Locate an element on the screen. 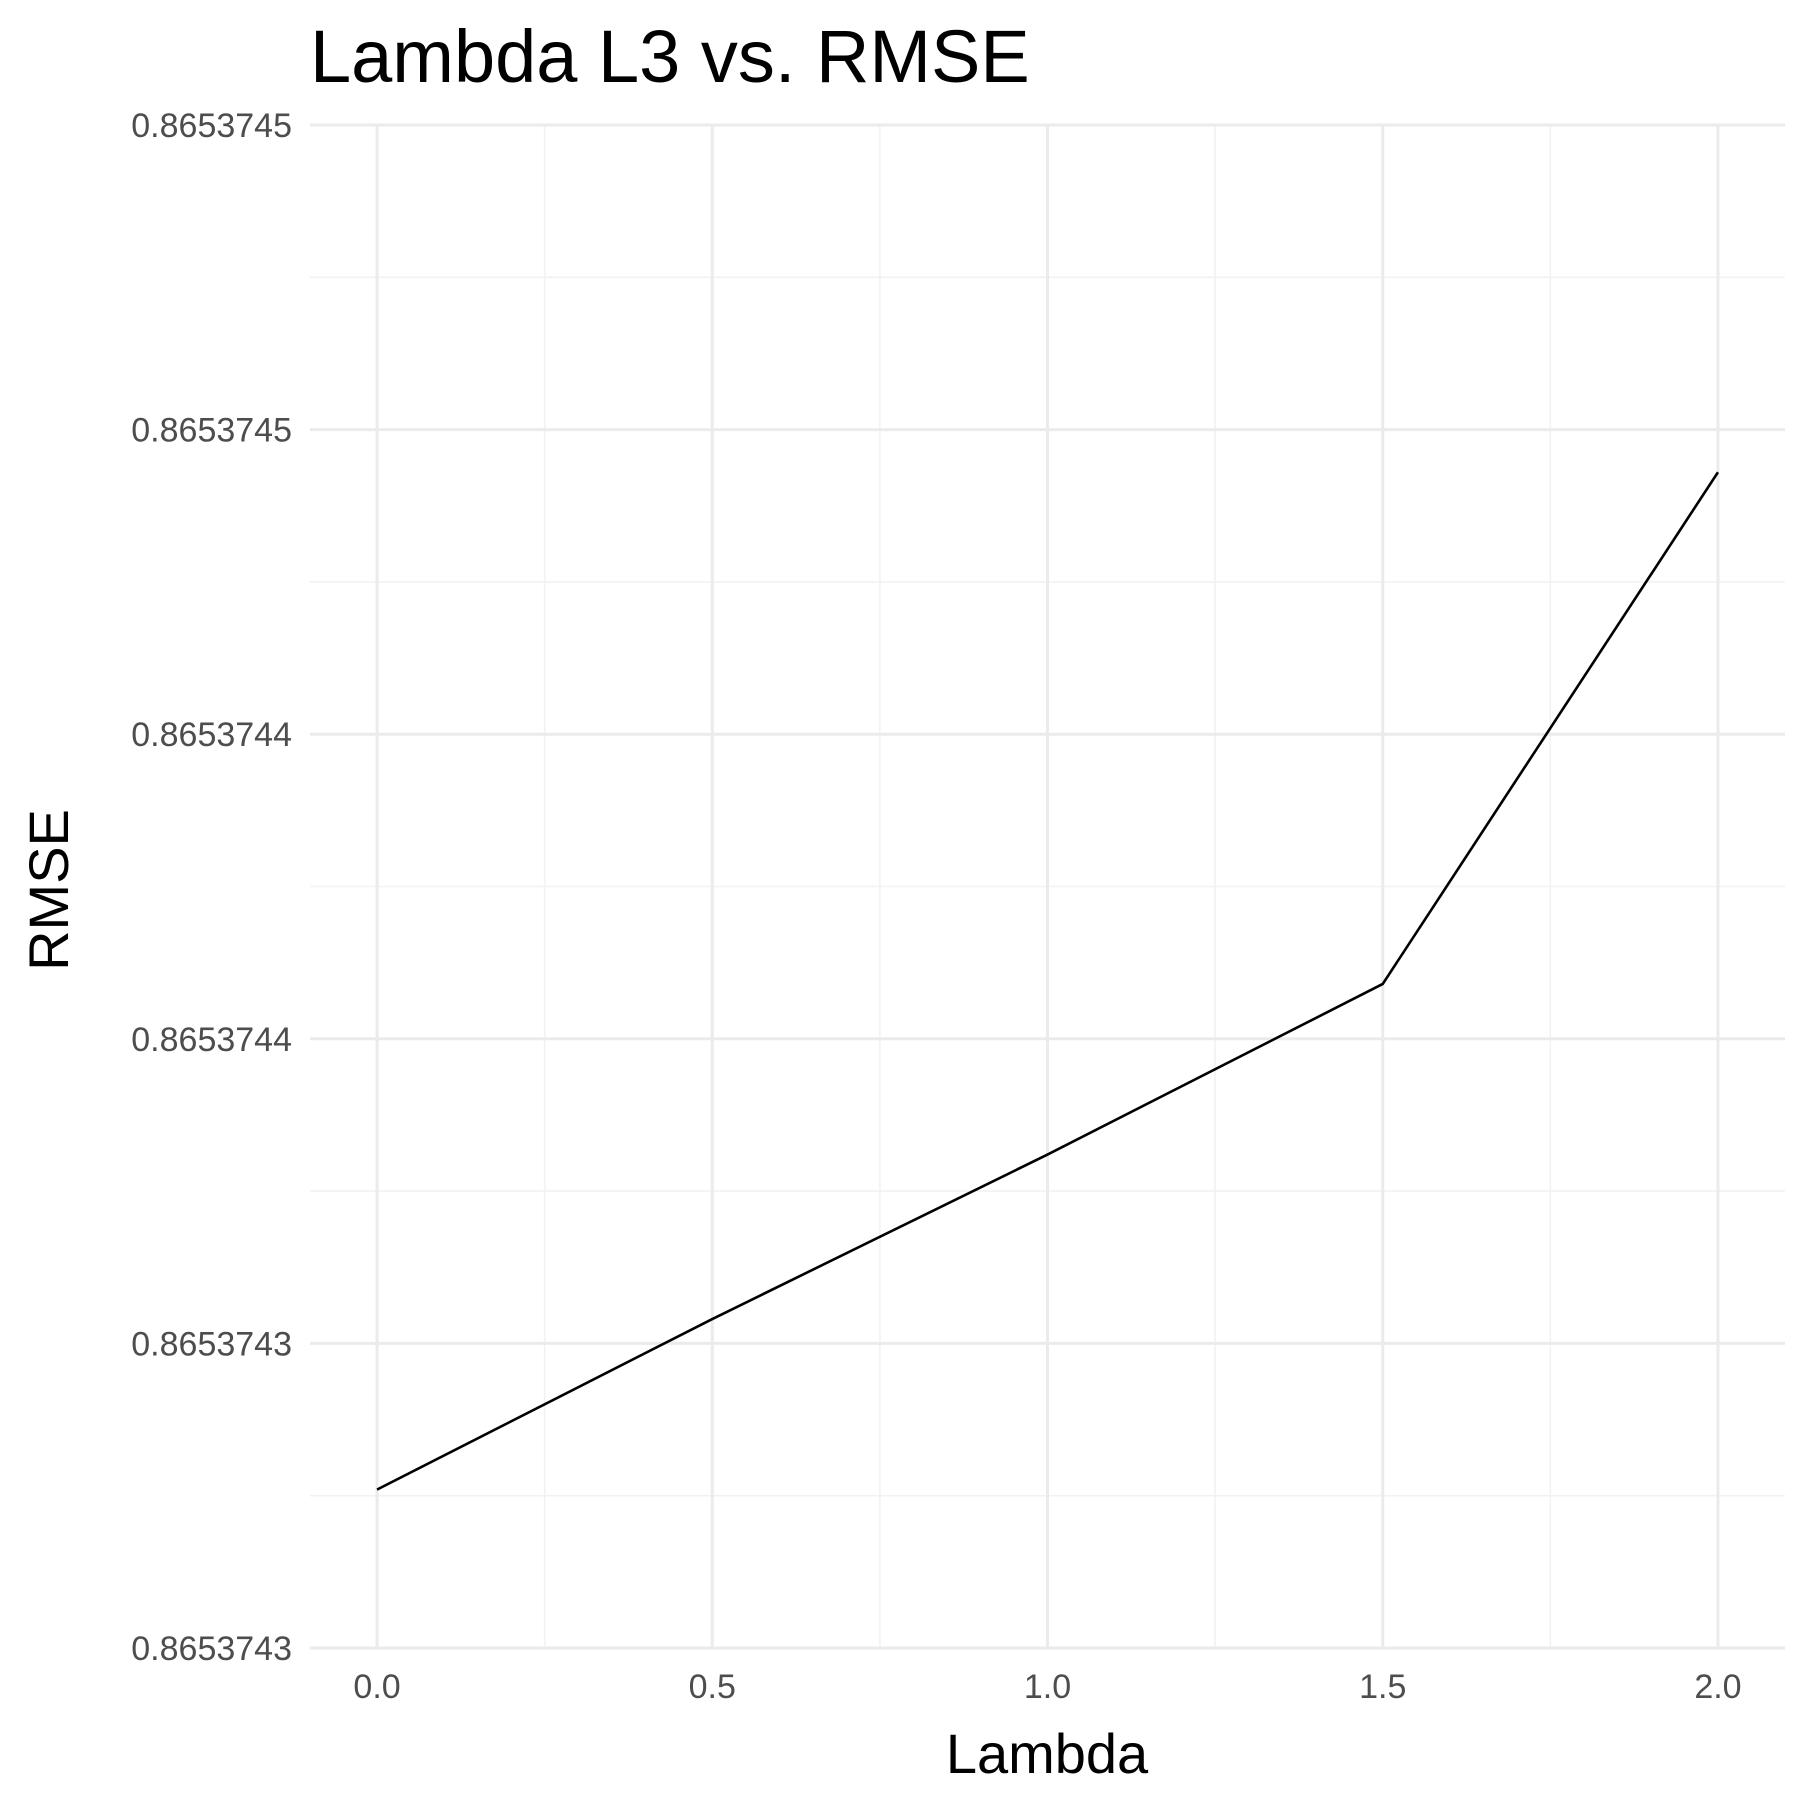 The height and width of the screenshot is (1800, 1800). x-tick-label: 2.0 is located at coordinates (1717, 1687).